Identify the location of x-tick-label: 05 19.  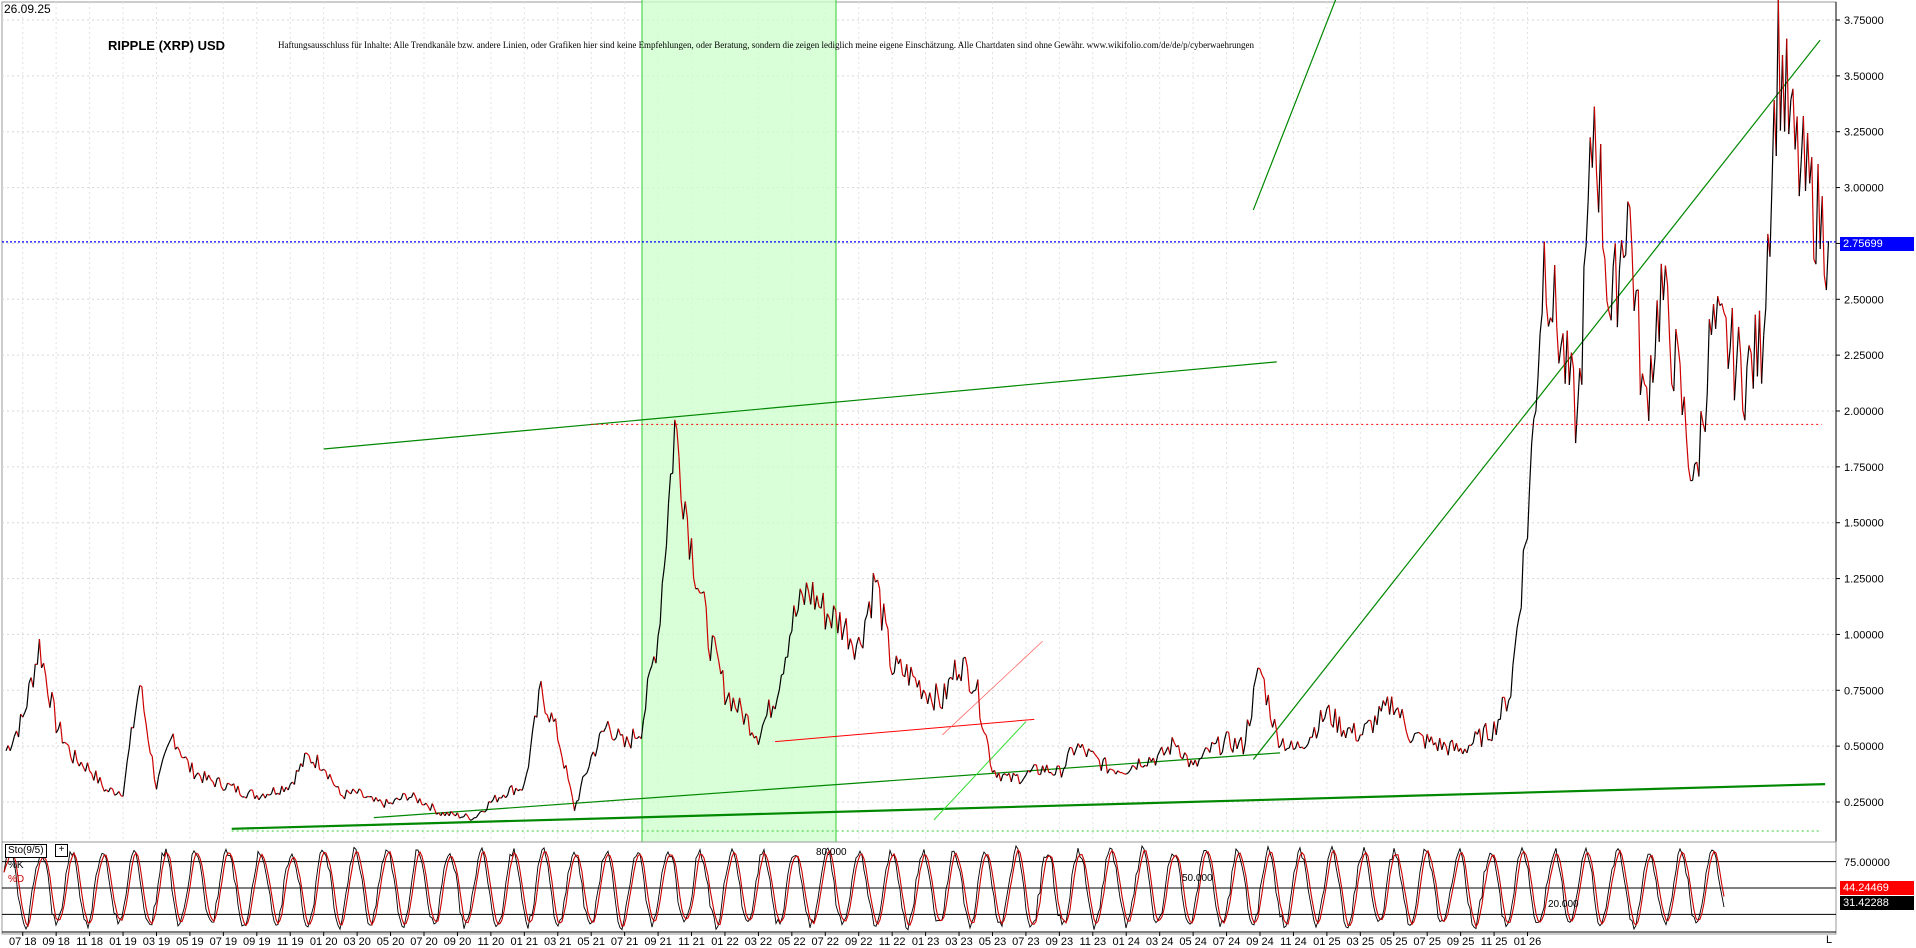
(190, 942).